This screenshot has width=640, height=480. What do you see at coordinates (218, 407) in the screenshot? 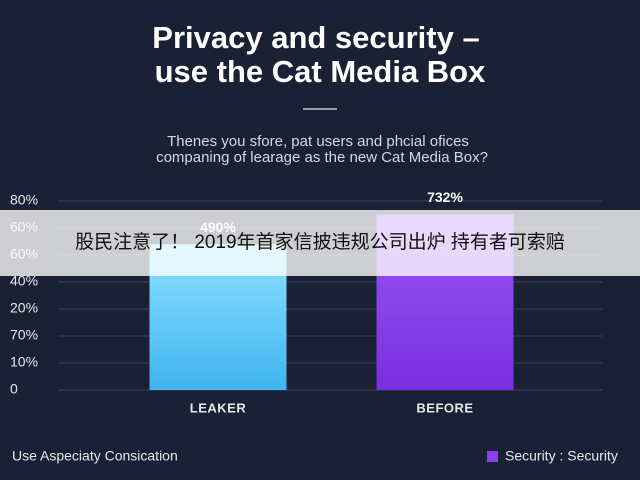
I see `x-tick-label: LEAKER` at bounding box center [218, 407].